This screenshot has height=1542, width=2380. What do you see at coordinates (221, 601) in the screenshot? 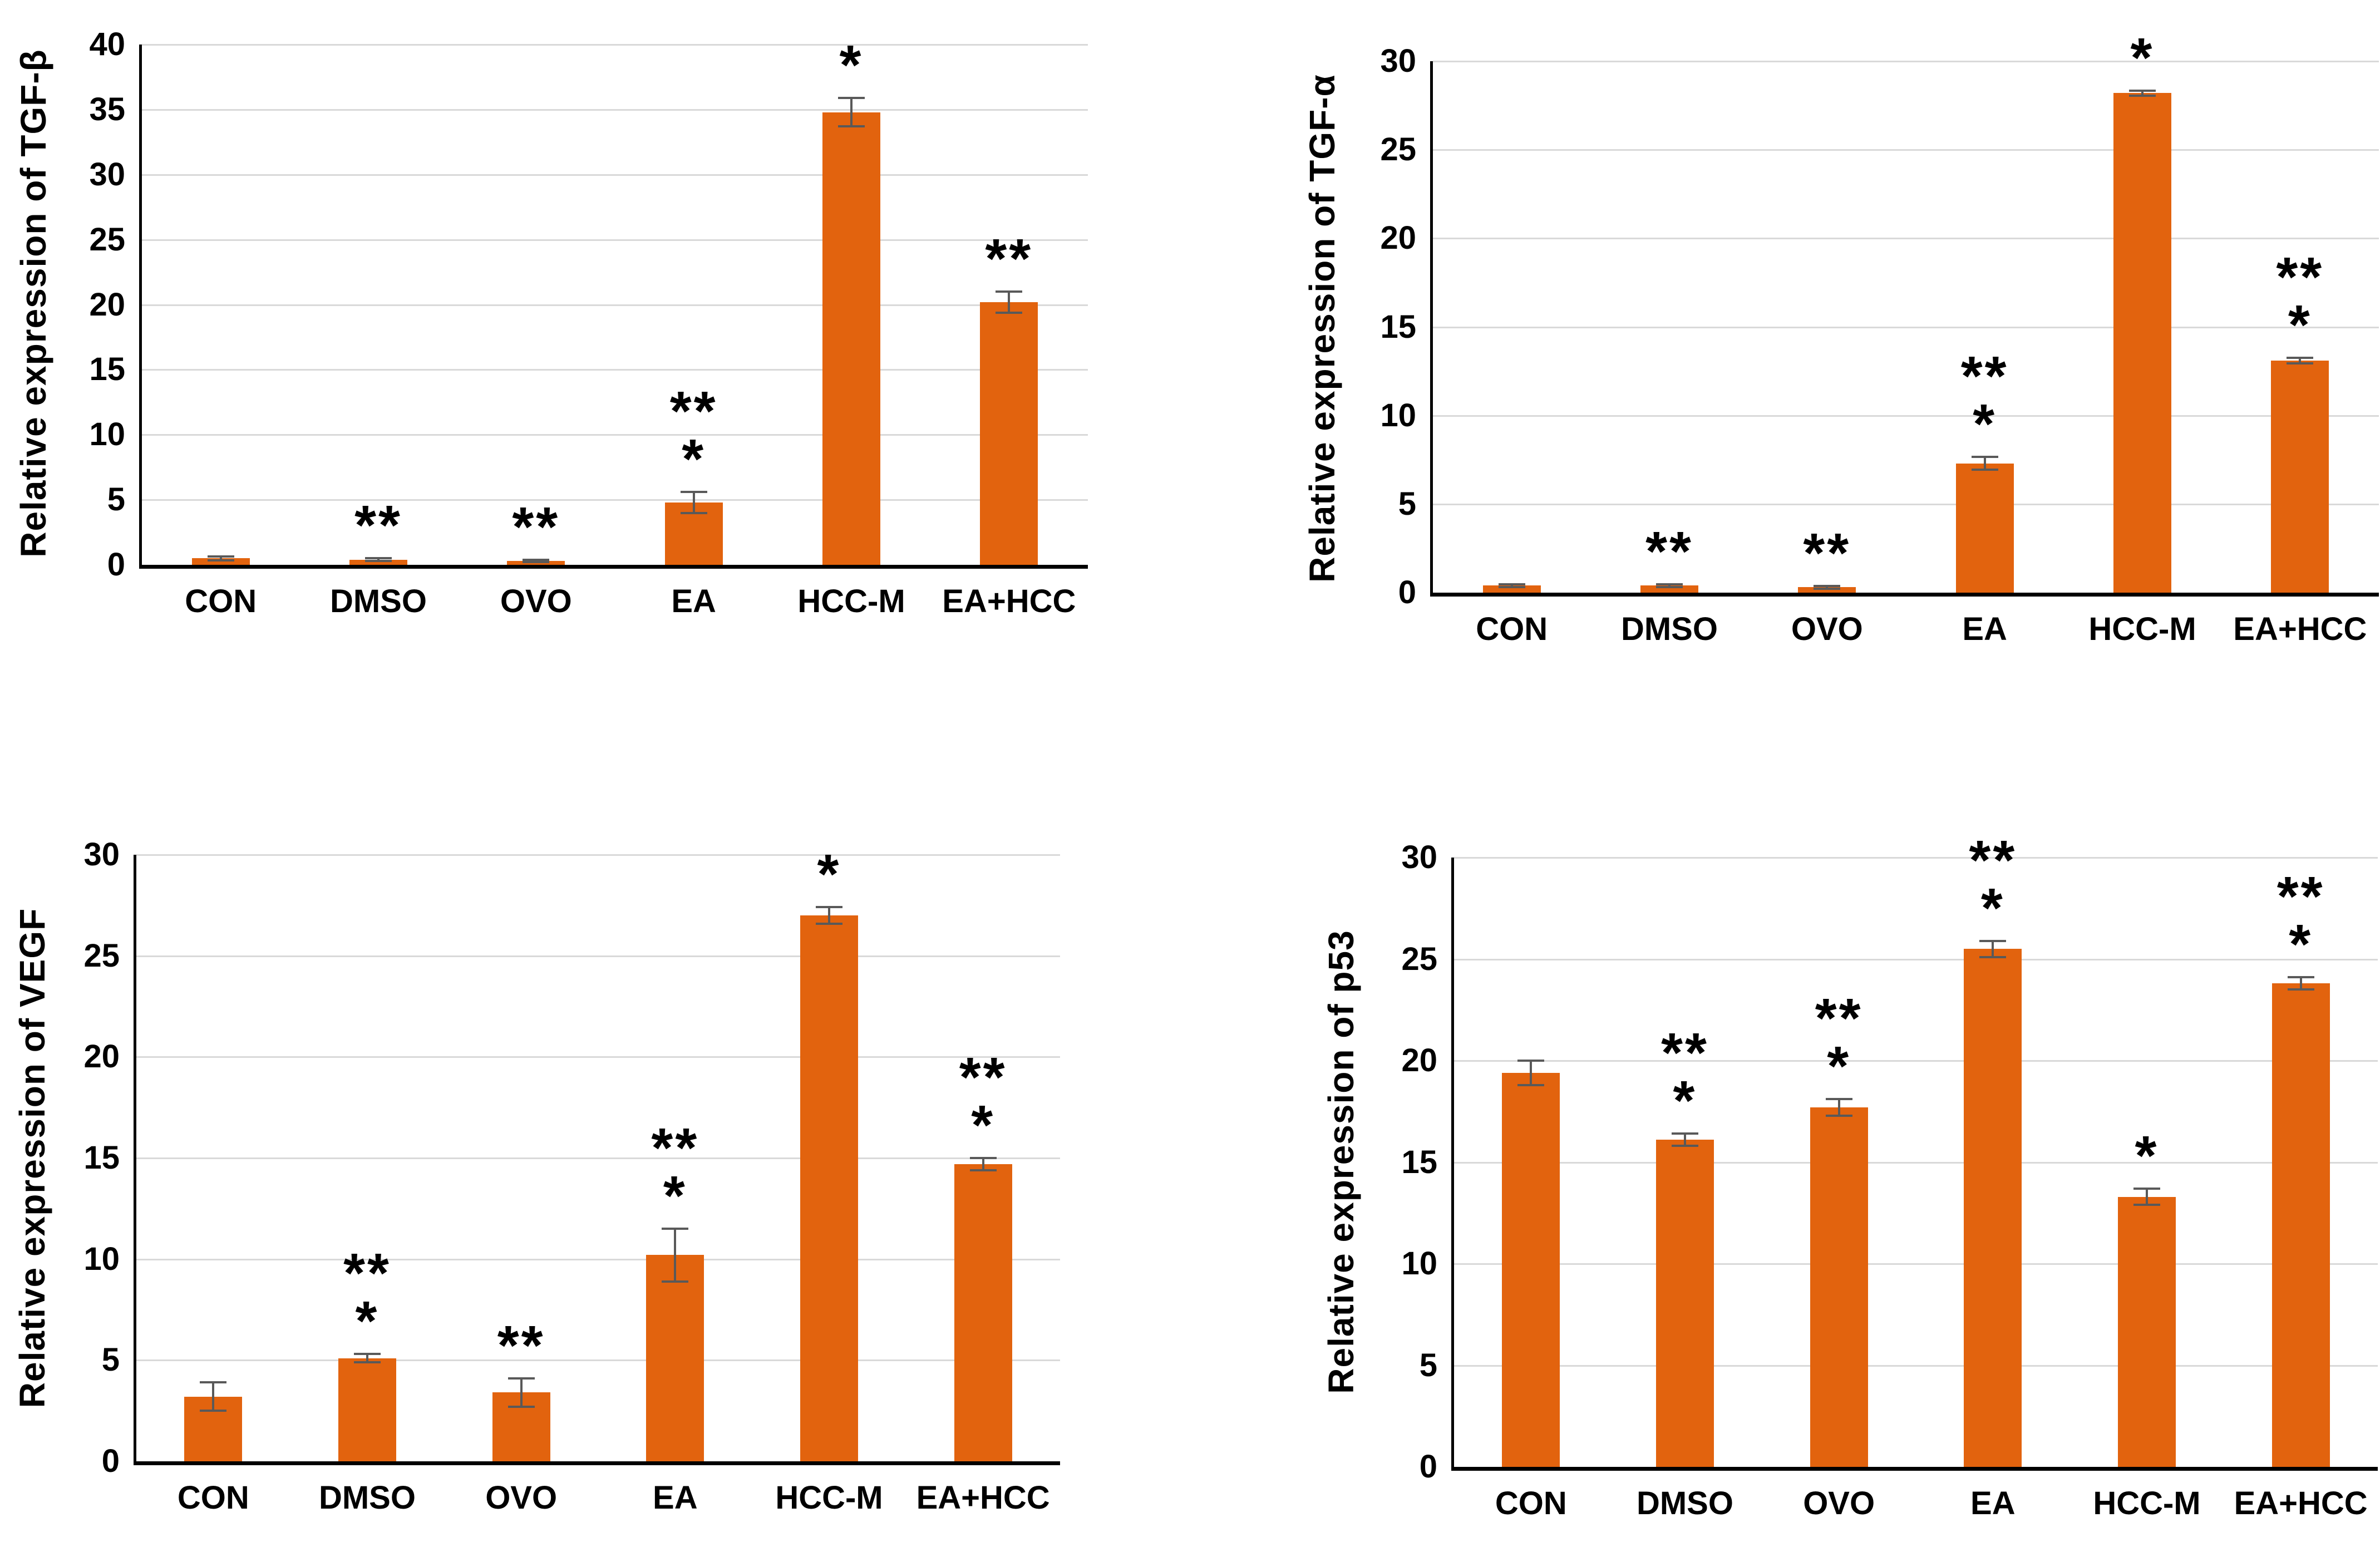
I see `x-category-label: CON` at bounding box center [221, 601].